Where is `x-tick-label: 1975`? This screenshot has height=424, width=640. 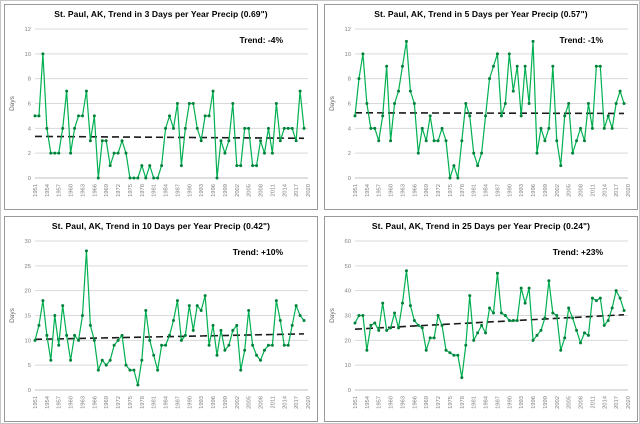
x-tick-label: 1975 is located at coordinates (131, 190).